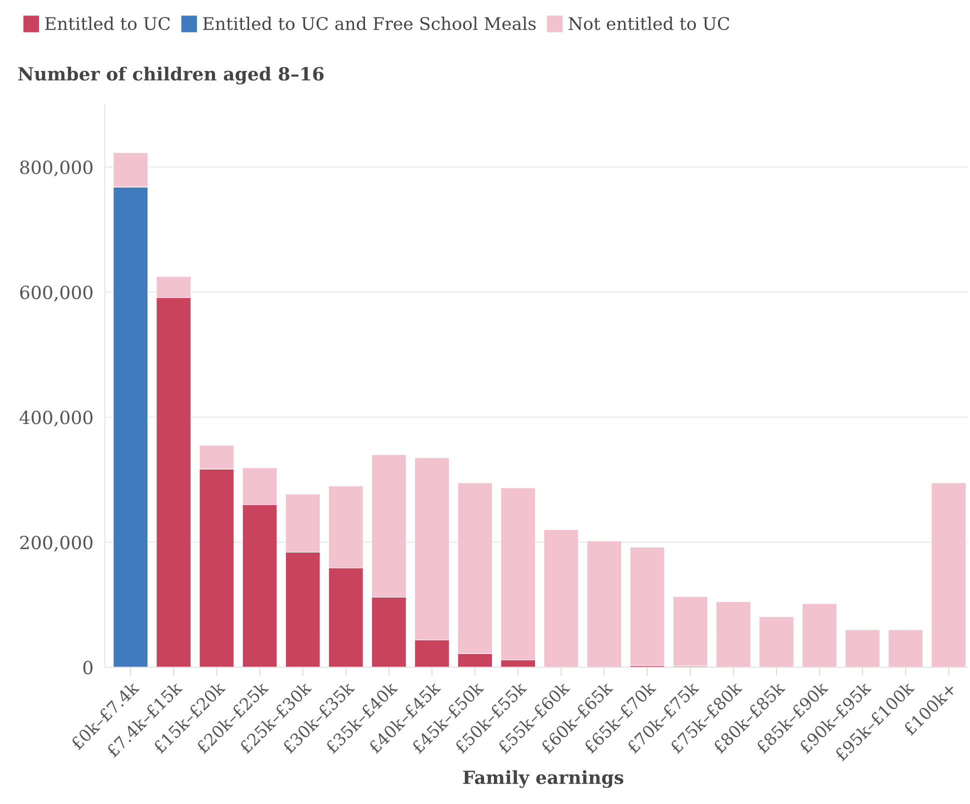  I want to click on x-axis-title: Family earnings, so click(543, 779).